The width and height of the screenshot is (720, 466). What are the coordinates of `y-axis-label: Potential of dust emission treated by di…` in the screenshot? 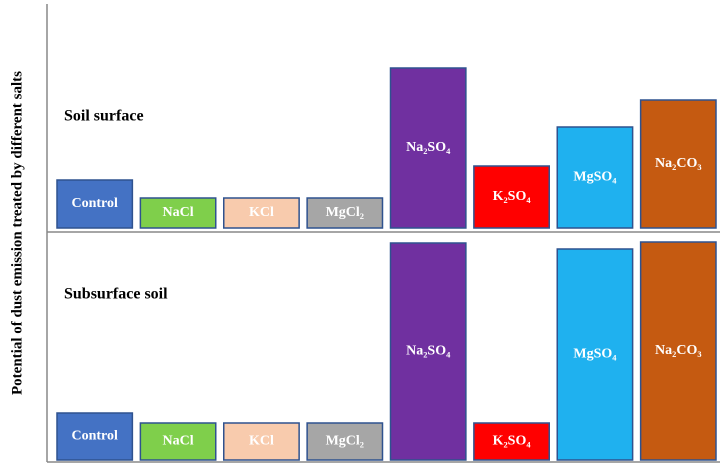 It's located at (17, 233).